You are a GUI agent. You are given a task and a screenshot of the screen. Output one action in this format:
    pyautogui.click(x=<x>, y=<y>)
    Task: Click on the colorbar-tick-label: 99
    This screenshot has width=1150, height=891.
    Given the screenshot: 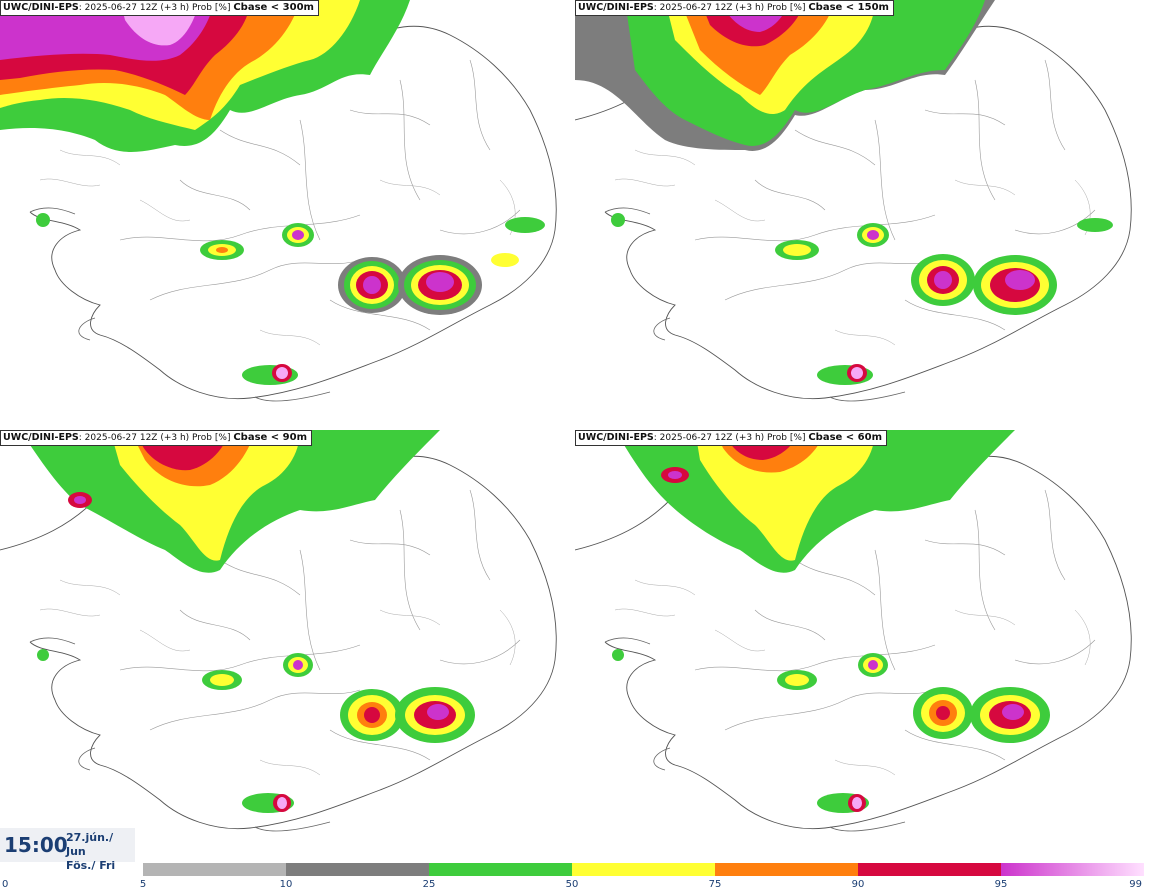 What is the action you would take?
    pyautogui.click(x=1135, y=884)
    